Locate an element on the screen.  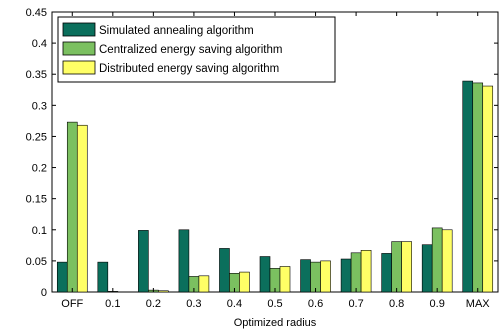
bar-series-1-0.2 is located at coordinates (143, 261).